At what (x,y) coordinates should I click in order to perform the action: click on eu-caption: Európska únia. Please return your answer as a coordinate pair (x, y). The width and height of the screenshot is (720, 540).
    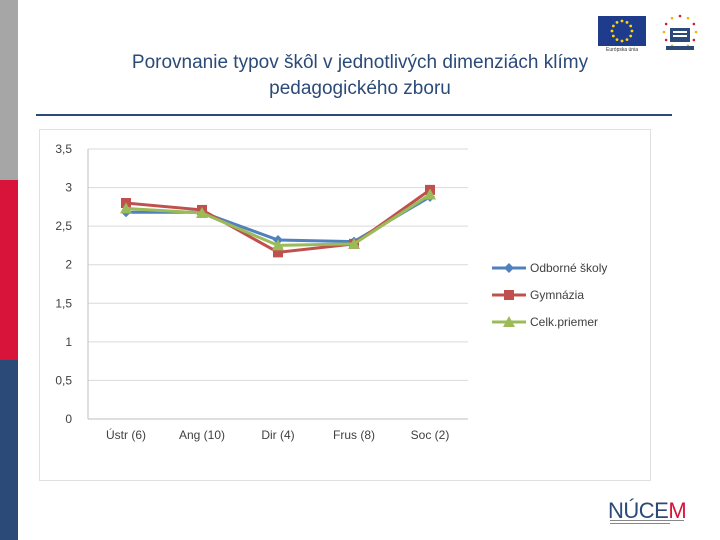
    Looking at the image, I should click on (622, 50).